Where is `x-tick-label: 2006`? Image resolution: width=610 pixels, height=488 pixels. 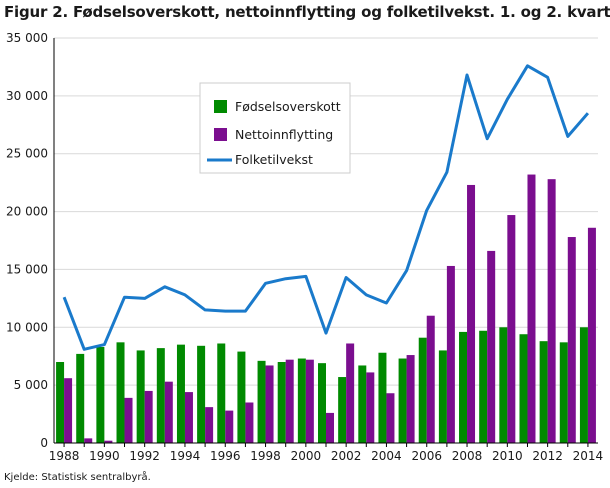
x-tick-label: 2006 is located at coordinates (426, 456).